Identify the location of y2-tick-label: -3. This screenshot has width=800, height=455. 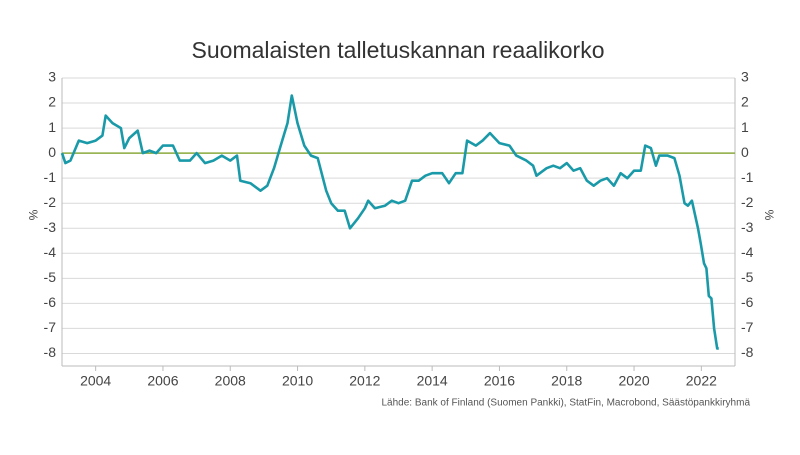
(747, 227).